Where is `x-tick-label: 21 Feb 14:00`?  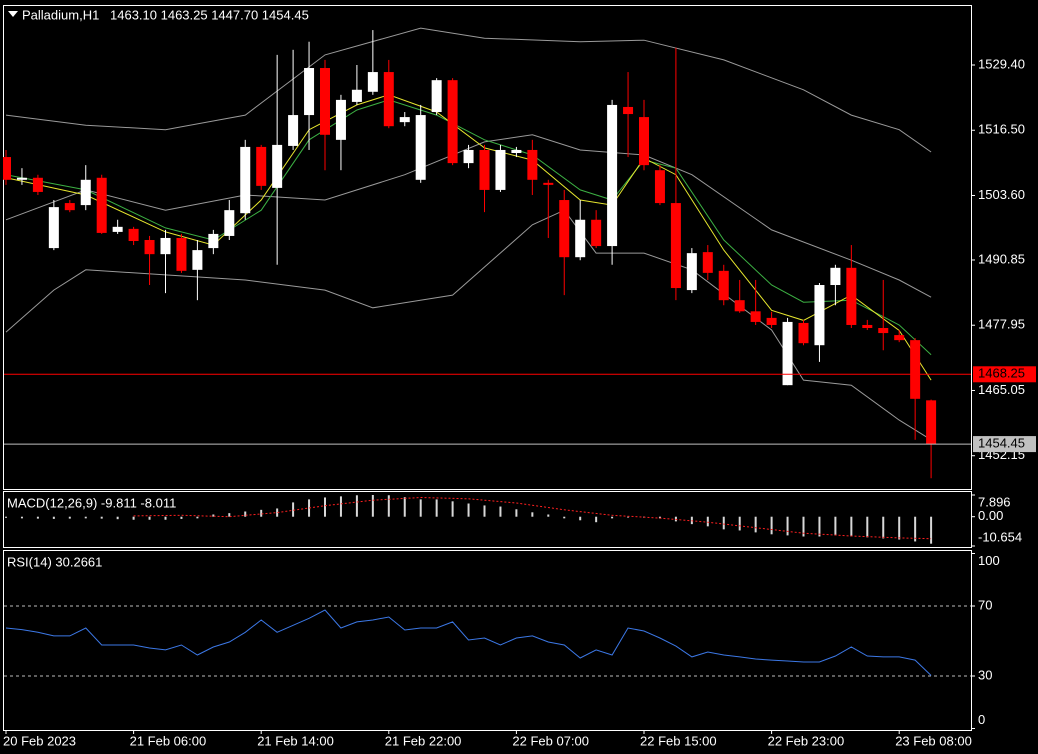
x-tick-label: 21 Feb 14:00 is located at coordinates (295, 740).